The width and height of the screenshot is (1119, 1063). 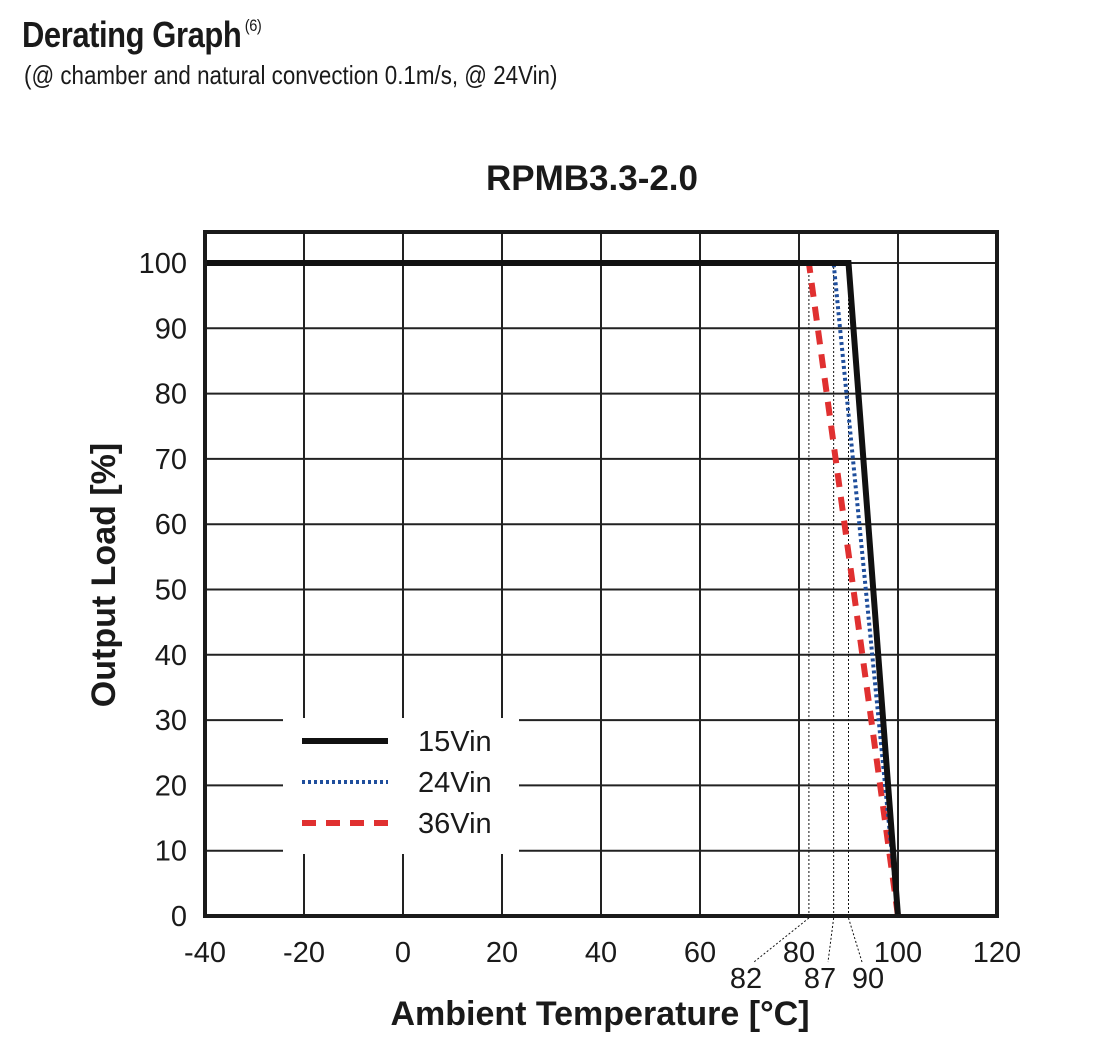 I want to click on legend: 15Vin 24Vin 36Vin, so click(x=401, y=786).